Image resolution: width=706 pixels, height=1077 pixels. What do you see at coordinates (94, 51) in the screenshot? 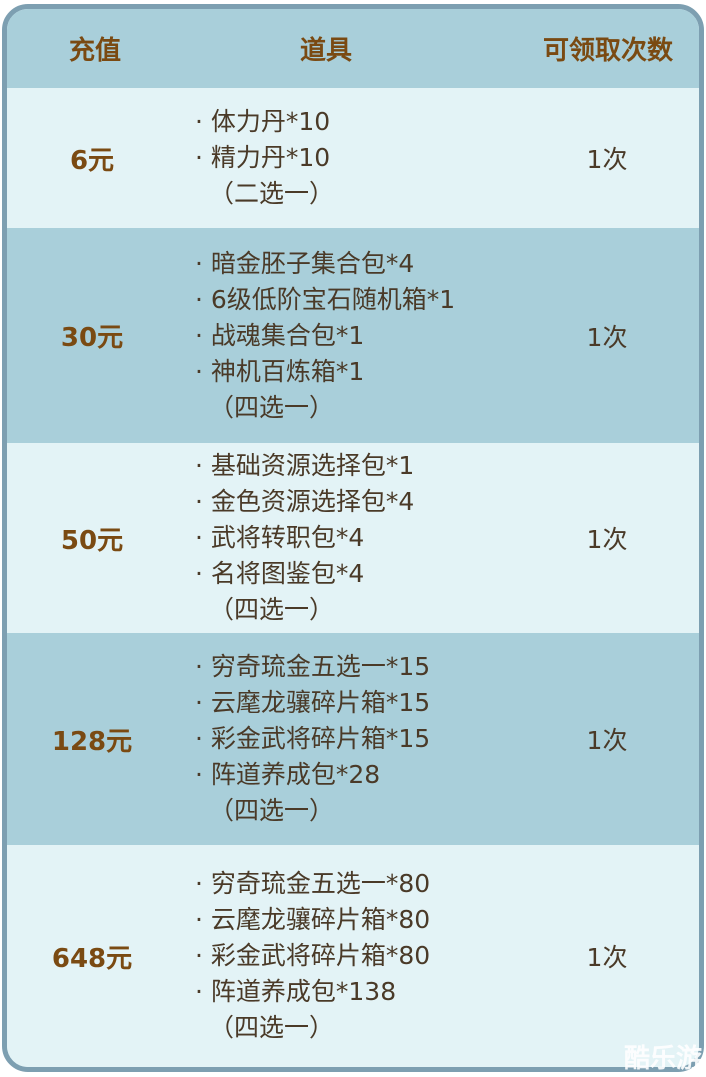
I see `header-cell: 充值` at bounding box center [94, 51].